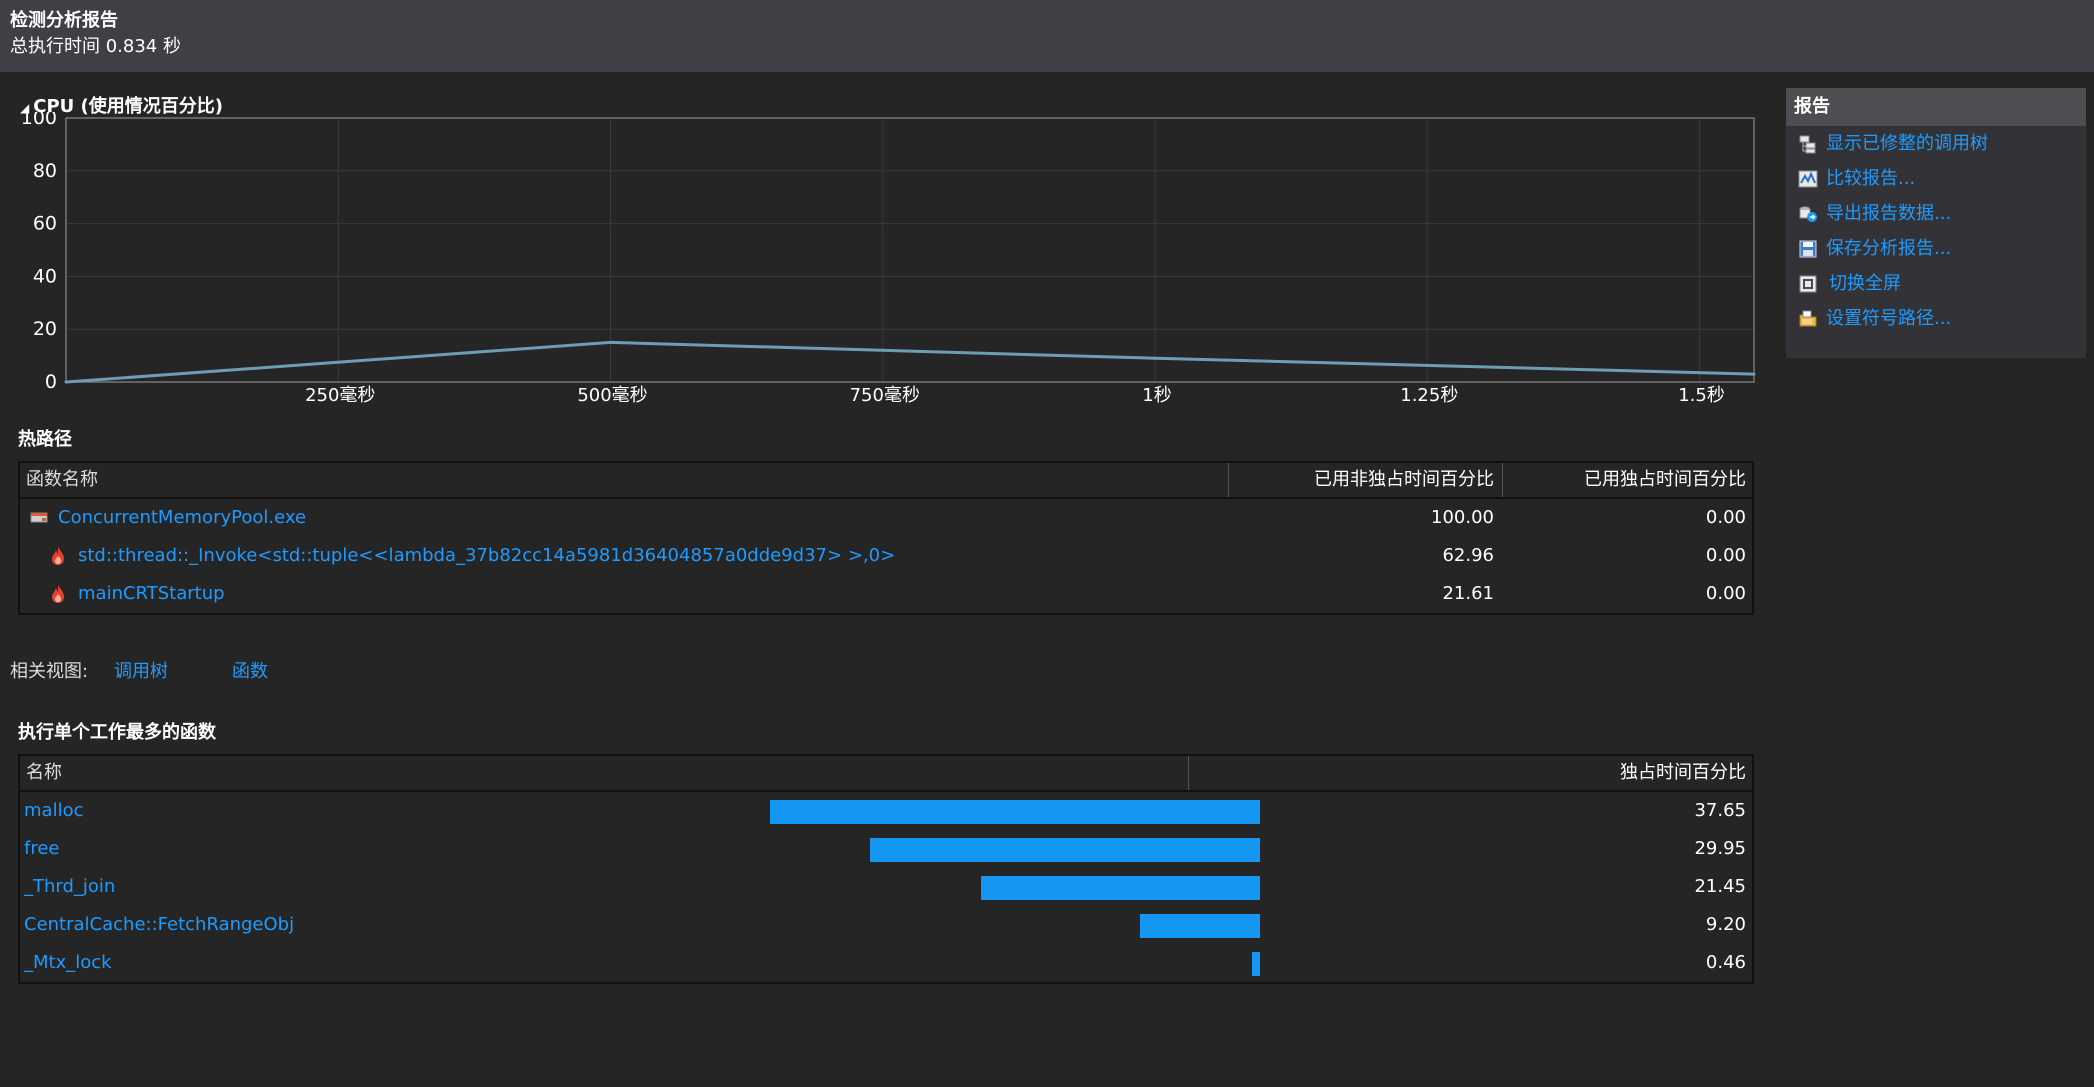 The width and height of the screenshot is (2094, 1087). I want to click on exclusive-time-pct-value: 9.20, so click(1725, 924).